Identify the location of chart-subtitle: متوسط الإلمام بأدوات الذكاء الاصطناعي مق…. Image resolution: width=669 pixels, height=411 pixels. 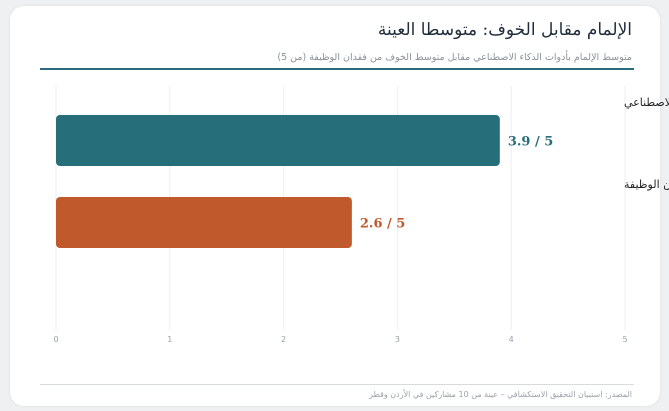
(454, 57).